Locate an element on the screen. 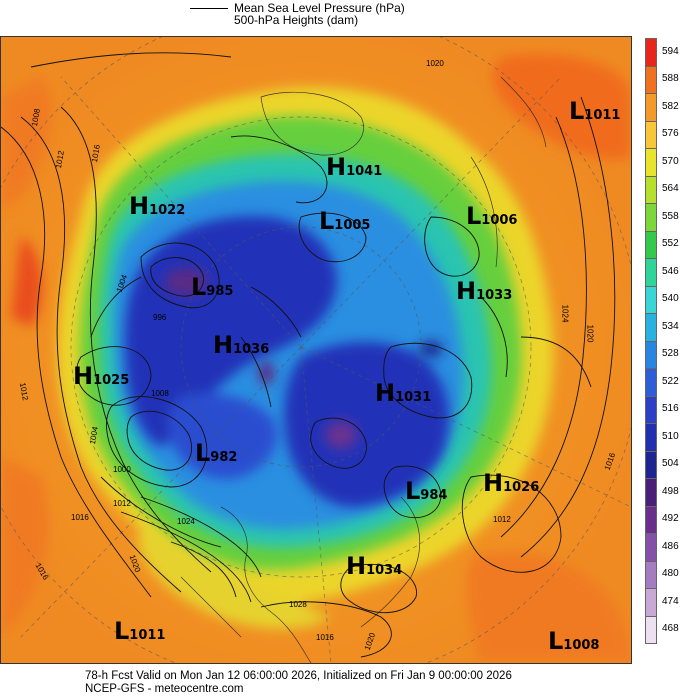  colorbar-label: 594 is located at coordinates (670, 51).